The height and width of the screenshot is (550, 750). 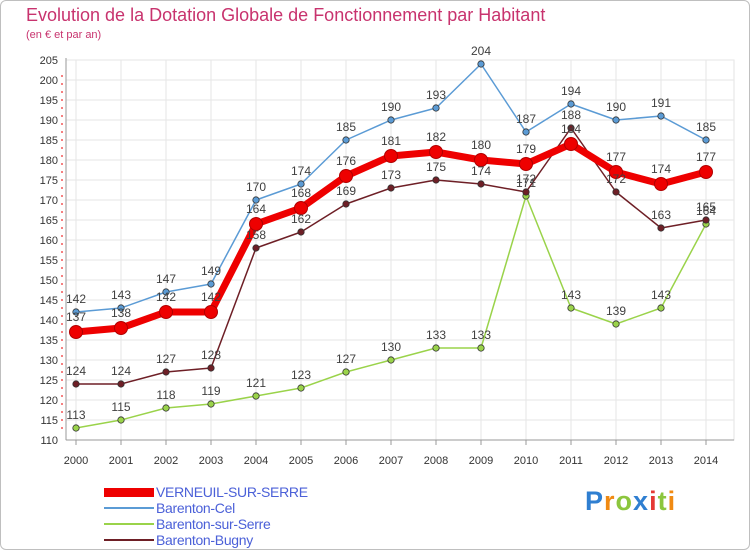 What do you see at coordinates (76, 461) in the screenshot?
I see `x-tick-label: 2000` at bounding box center [76, 461].